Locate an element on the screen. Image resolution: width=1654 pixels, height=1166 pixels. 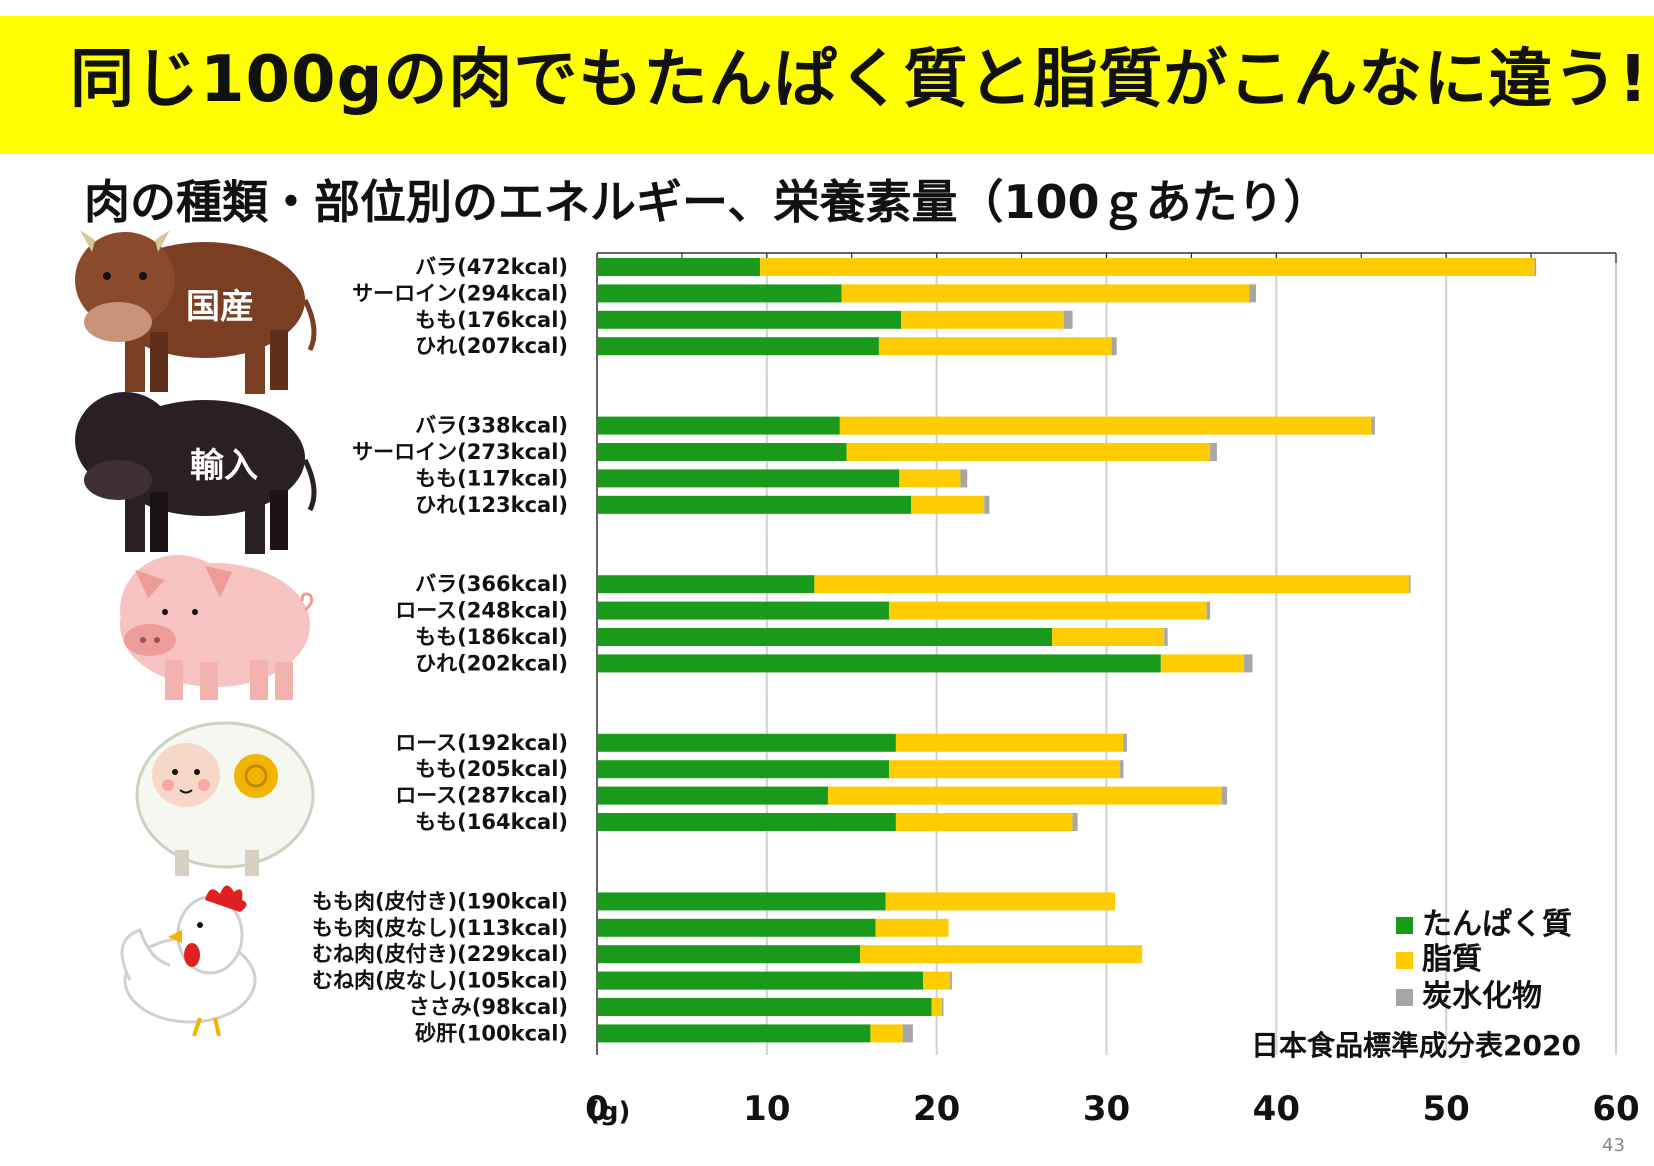
category-label: サーロイン(294kcal) is located at coordinates (460, 293).